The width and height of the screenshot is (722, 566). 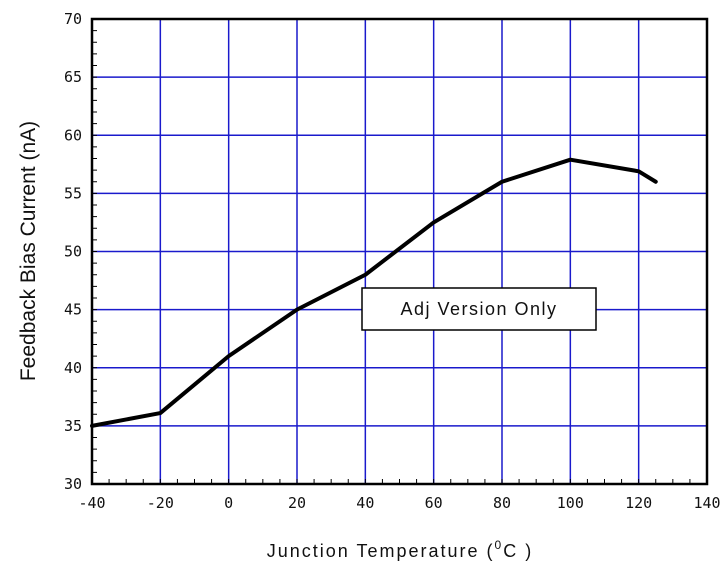 I want to click on x-axis-label-end: C ), so click(x=518, y=551).